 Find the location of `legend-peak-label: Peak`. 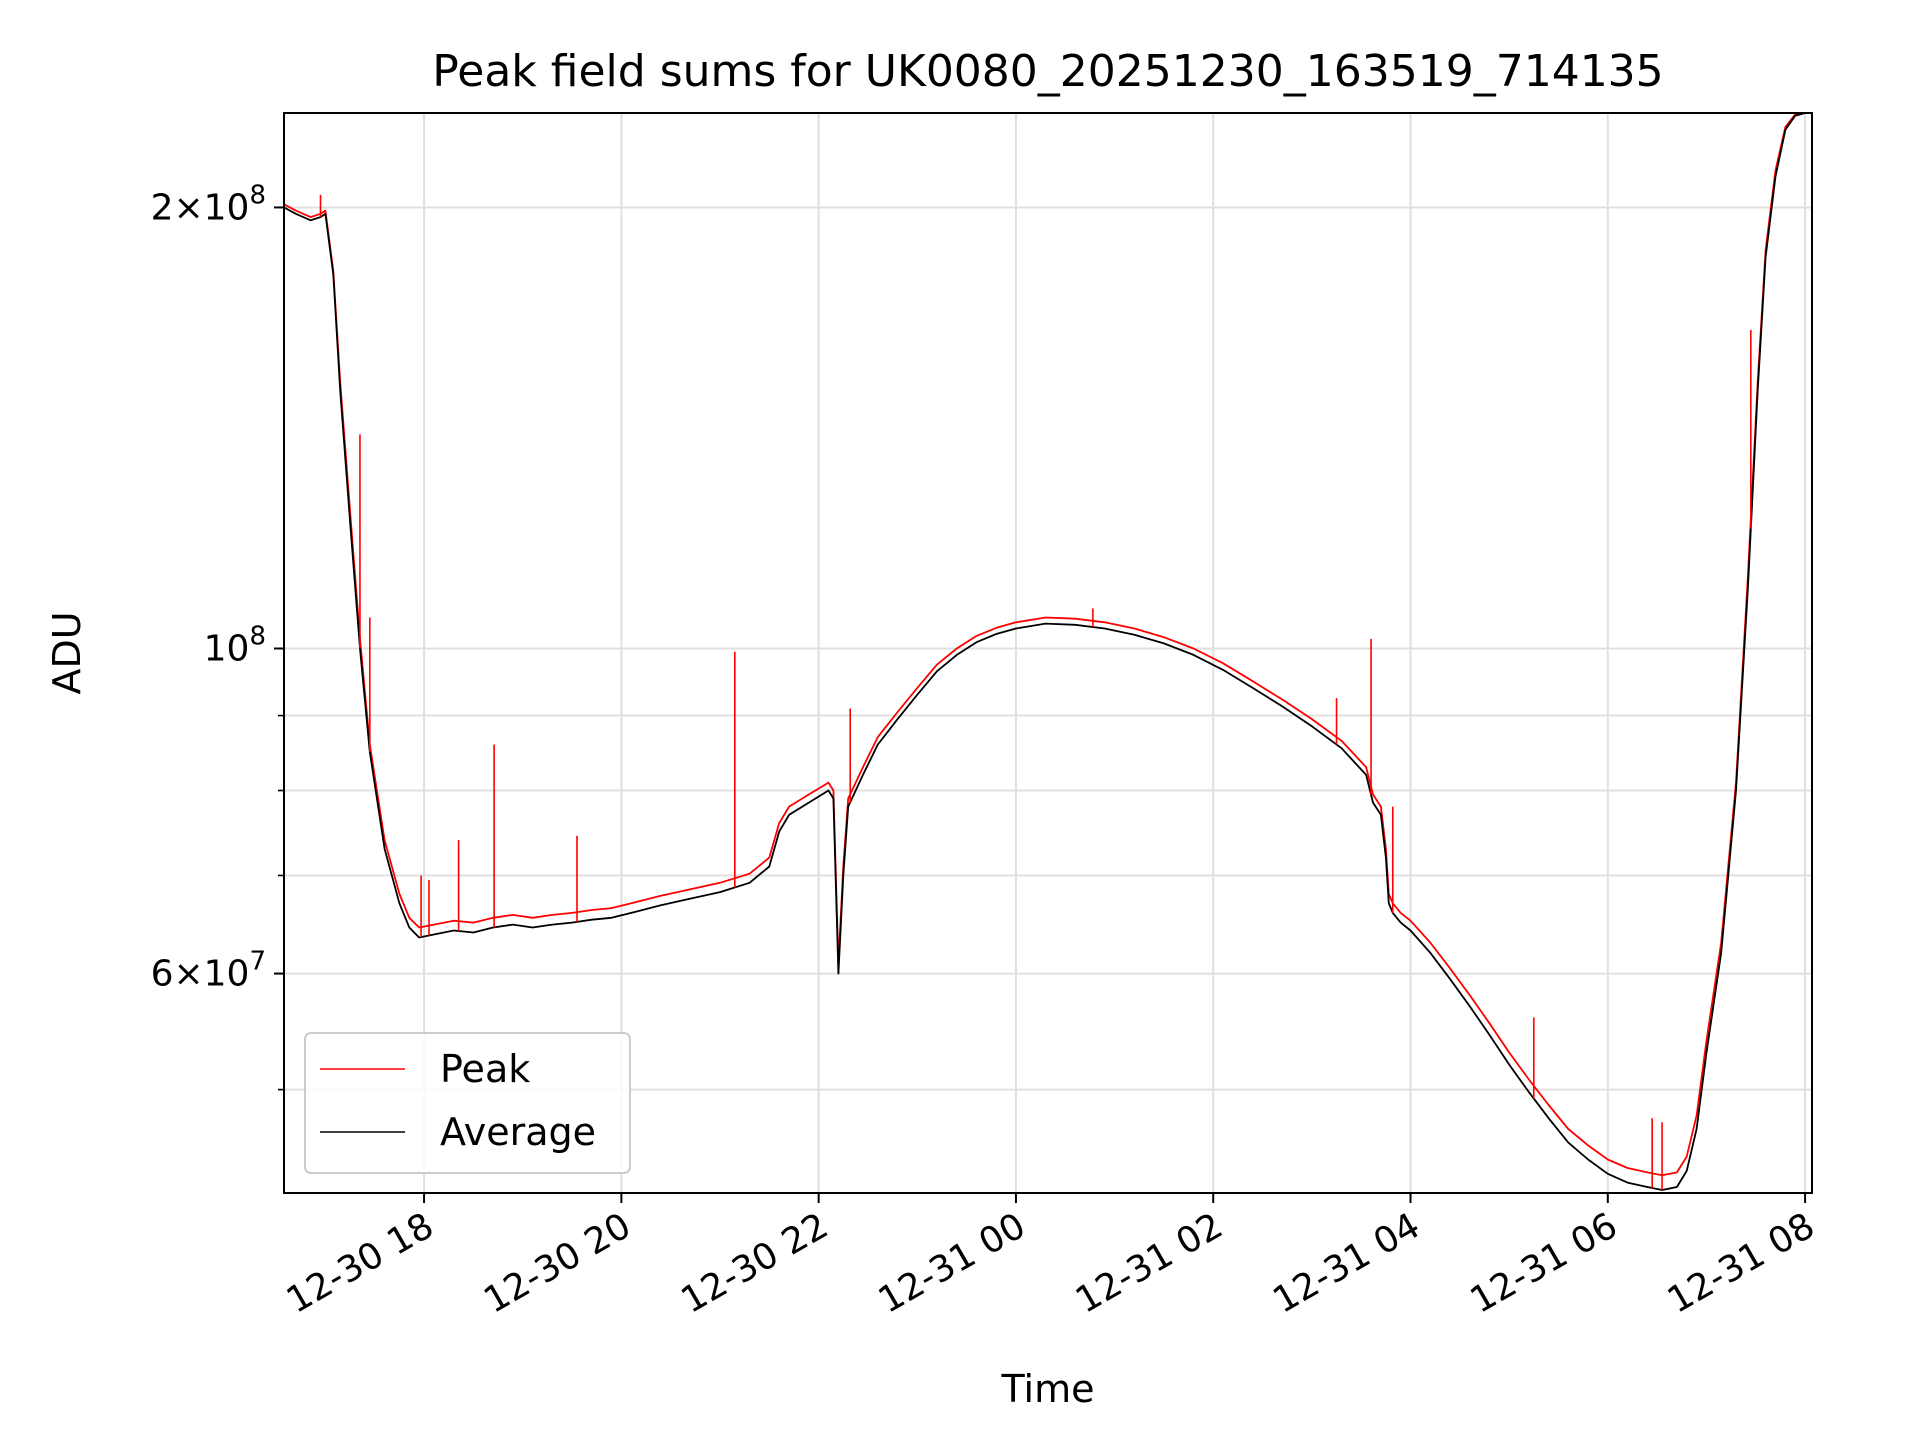

legend-peak-label: Peak is located at coordinates (485, 1069).